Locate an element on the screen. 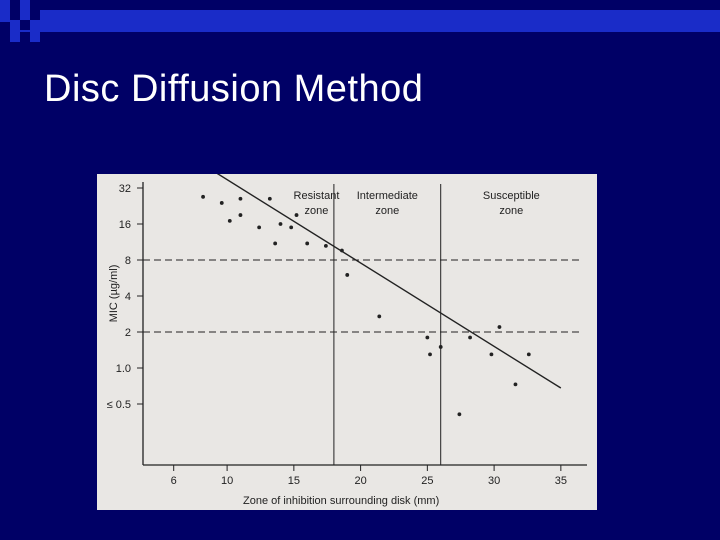 The width and height of the screenshot is (720, 540). x-tick-label: 6 is located at coordinates (174, 481).